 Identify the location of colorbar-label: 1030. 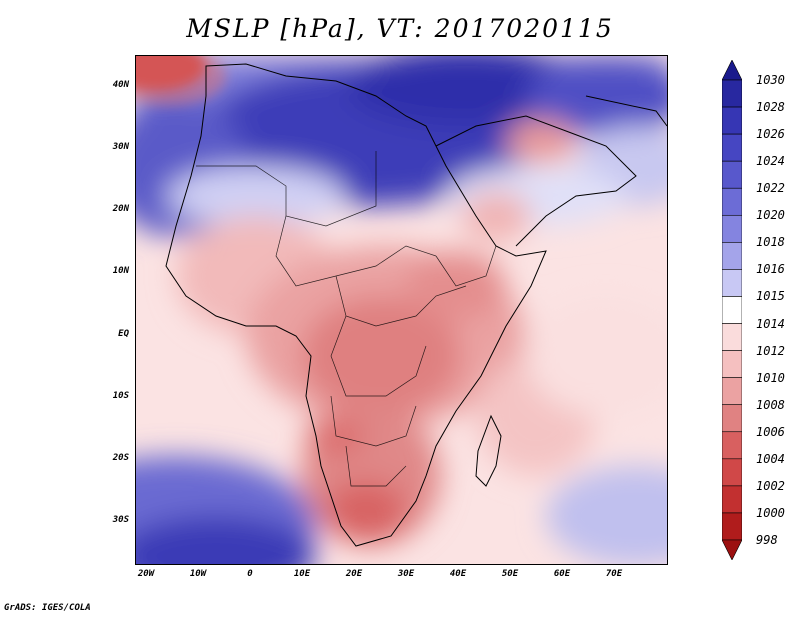
(770, 80).